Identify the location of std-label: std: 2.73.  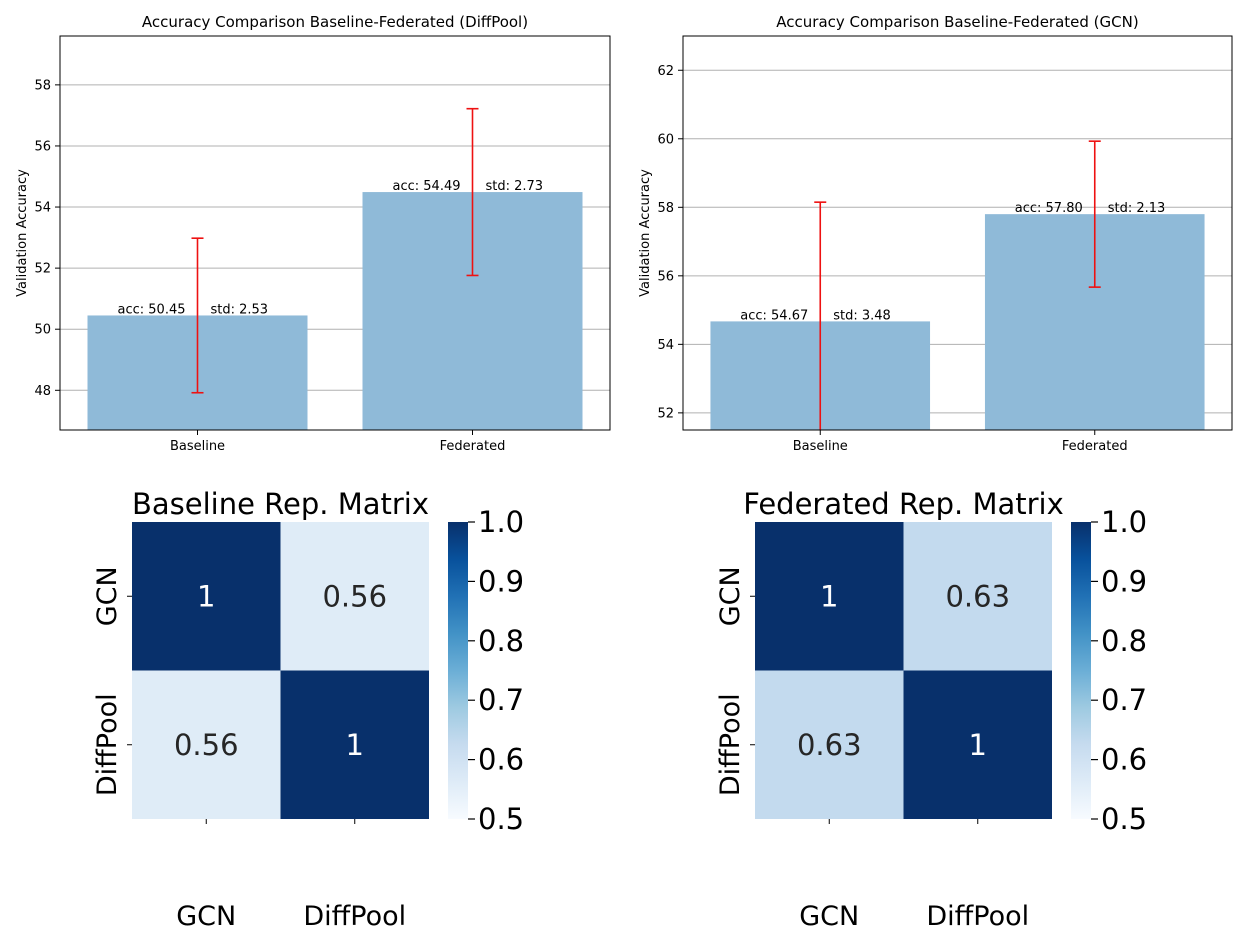
(515, 186).